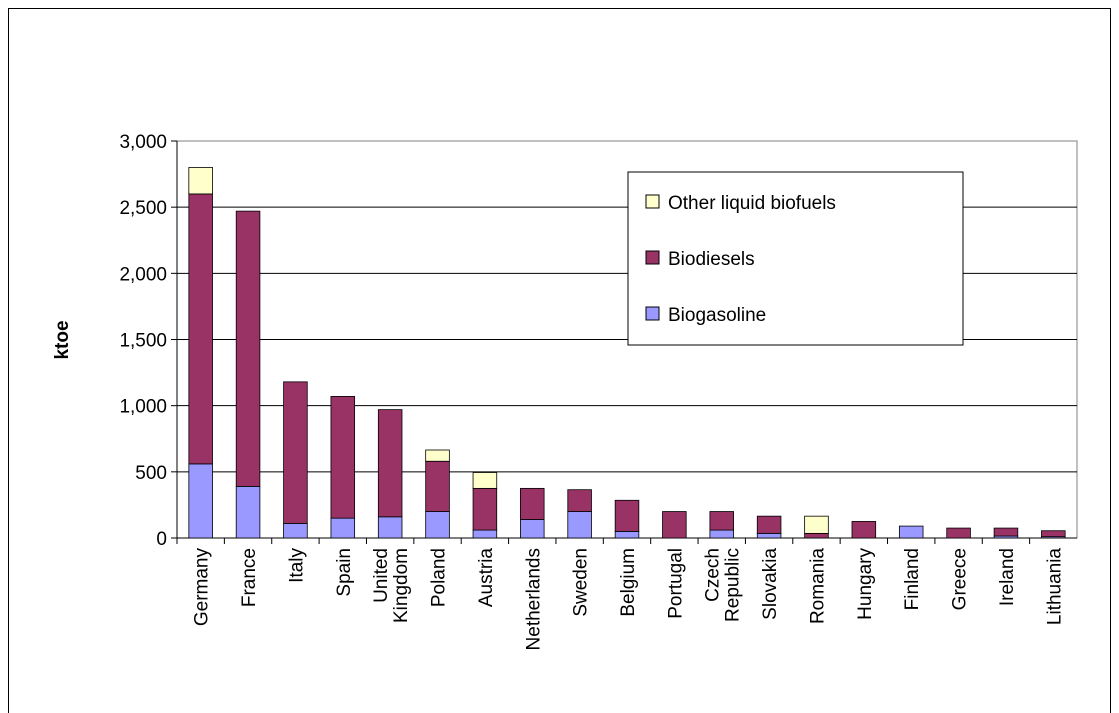 Image resolution: width=1119 pixels, height=713 pixels. What do you see at coordinates (817, 586) in the screenshot?
I see `x-tick-label: Romania` at bounding box center [817, 586].